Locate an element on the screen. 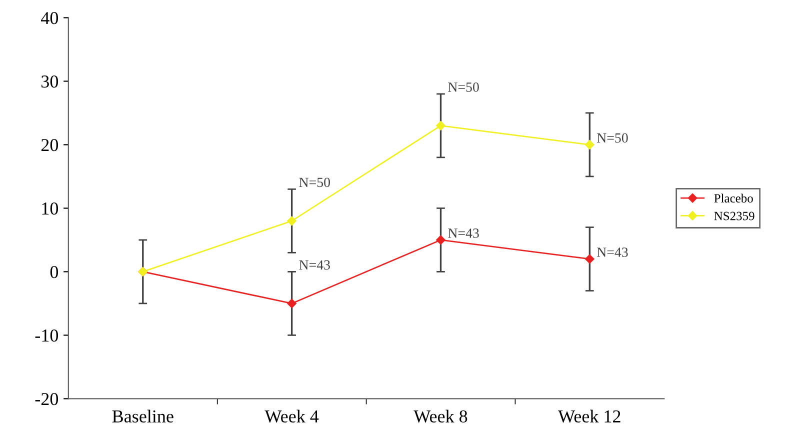 This screenshot has height=443, width=805. y-tick-label: 0 is located at coordinates (54, 272).